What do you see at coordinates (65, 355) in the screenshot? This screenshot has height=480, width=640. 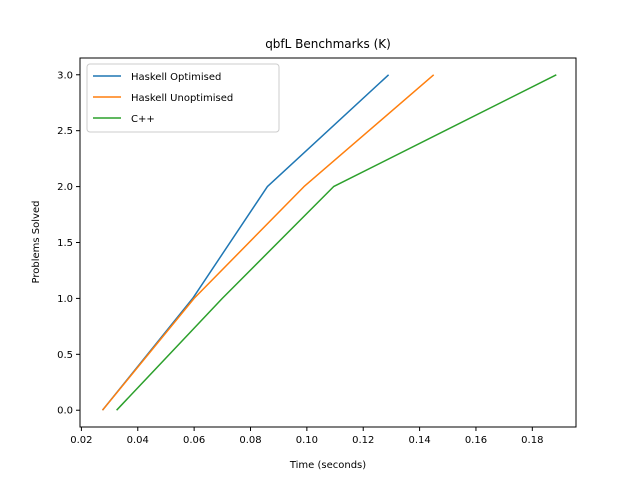 I see `y-tick-label: 0.5` at bounding box center [65, 355].